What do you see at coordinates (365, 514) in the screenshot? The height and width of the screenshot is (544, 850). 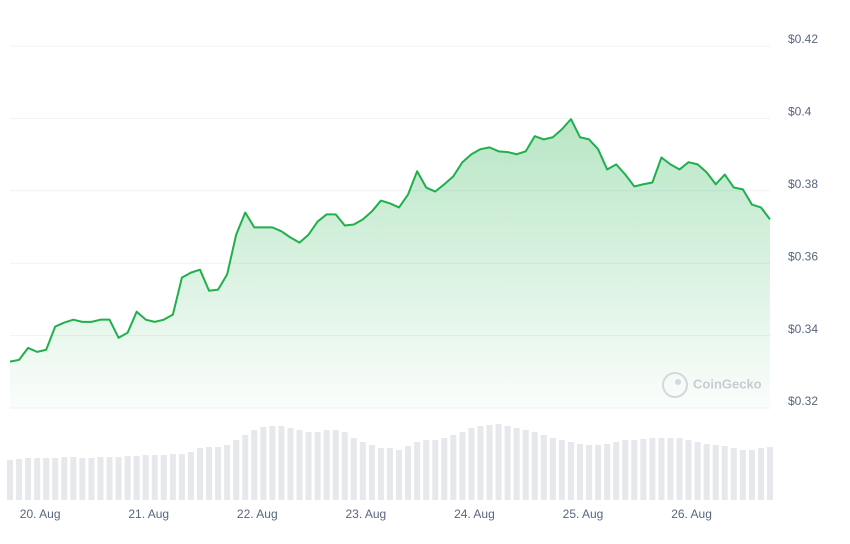 I see `x-tick-label: 23. Aug` at bounding box center [365, 514].